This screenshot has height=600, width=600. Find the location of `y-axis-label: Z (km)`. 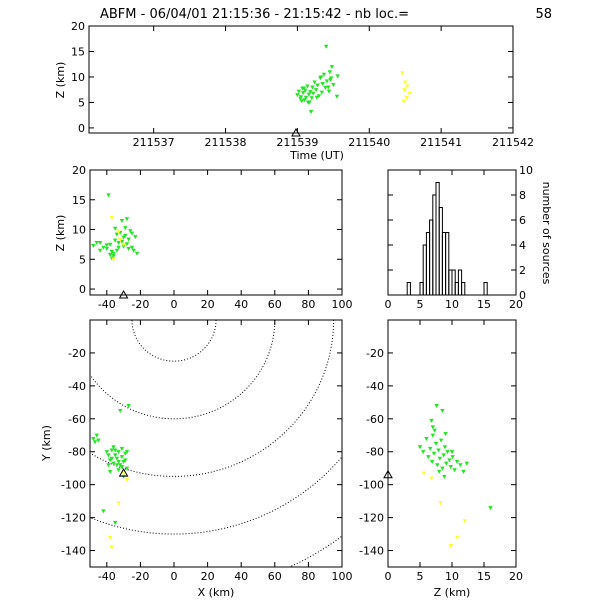

y-axis-label: Z (km) is located at coordinates (60, 80).